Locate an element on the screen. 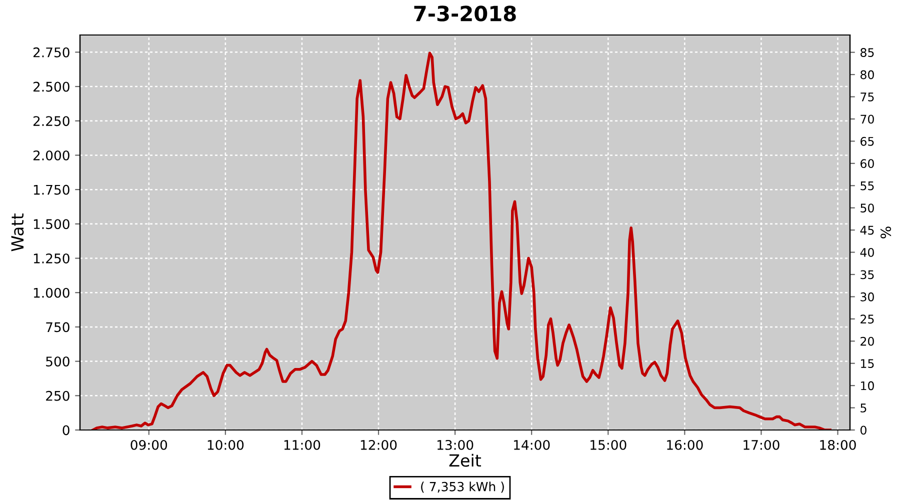 The height and width of the screenshot is (500, 900). y2-tick-label: 5 is located at coordinates (863, 408).